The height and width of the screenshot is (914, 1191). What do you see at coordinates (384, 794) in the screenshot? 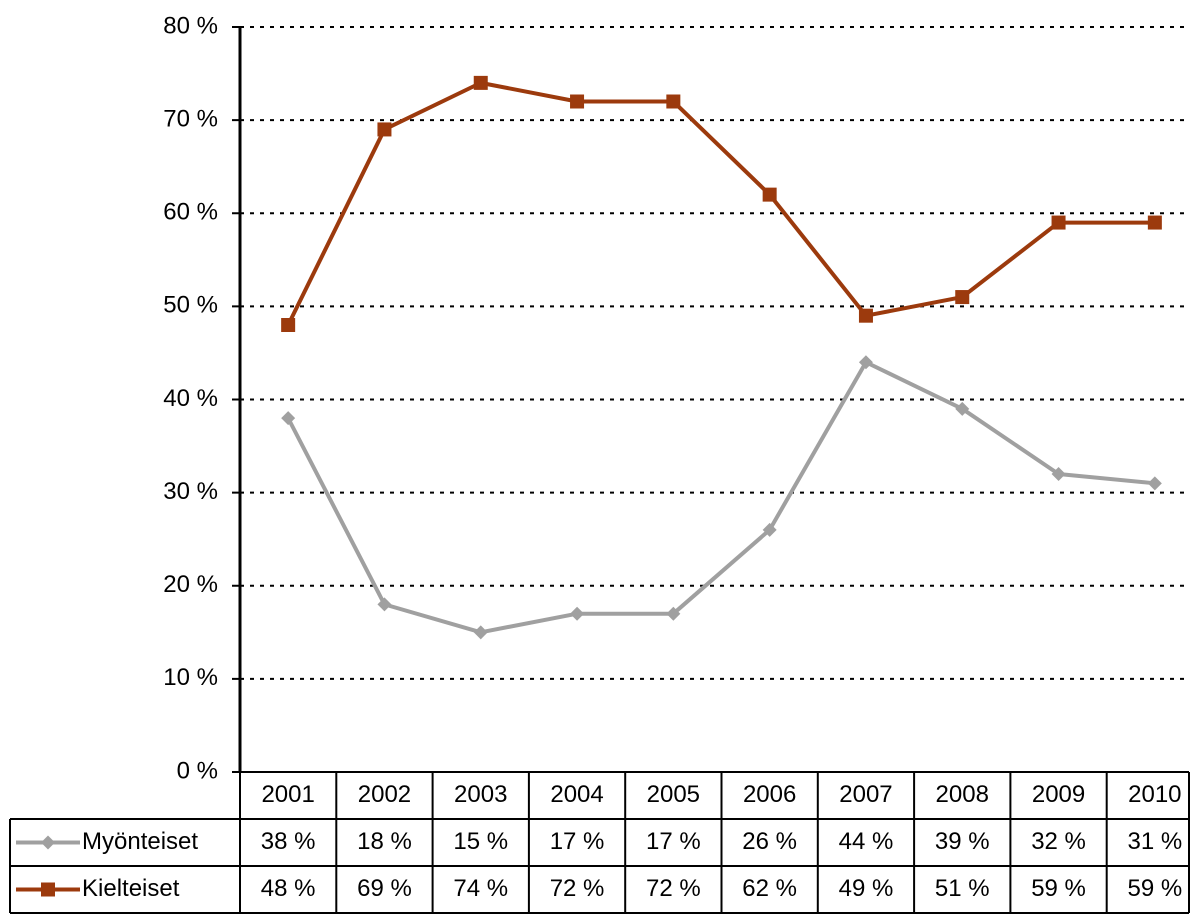
I see `x-tick-label: 2002` at bounding box center [384, 794].